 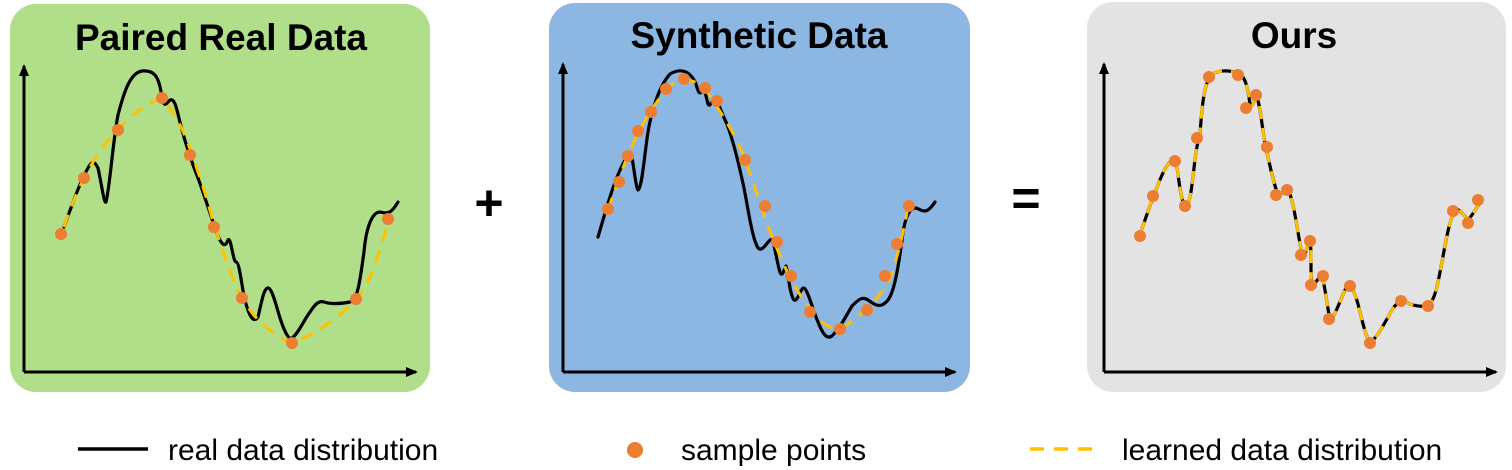 I want to click on panel-title: Ours, so click(x=1294, y=35).